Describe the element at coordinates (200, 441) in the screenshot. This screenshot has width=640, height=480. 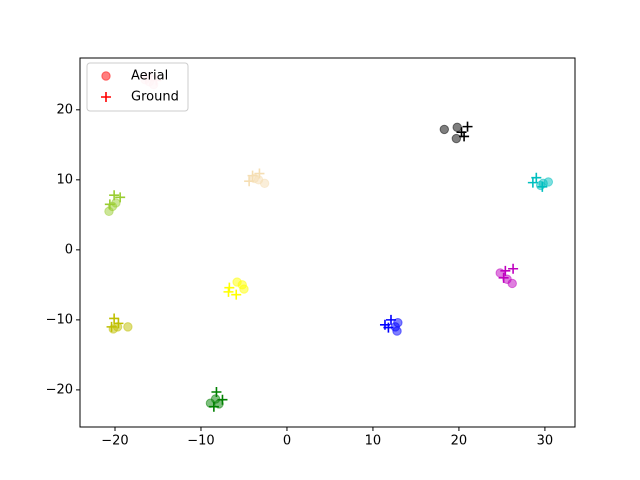
I see `x-tick-label: −10` at that location.